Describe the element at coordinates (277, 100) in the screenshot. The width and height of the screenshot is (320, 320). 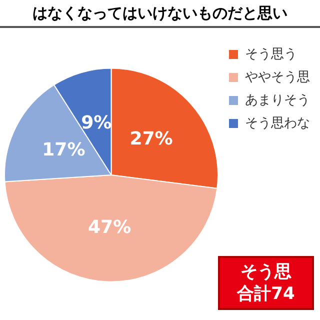
I see `legend-label: あまりそう` at that location.